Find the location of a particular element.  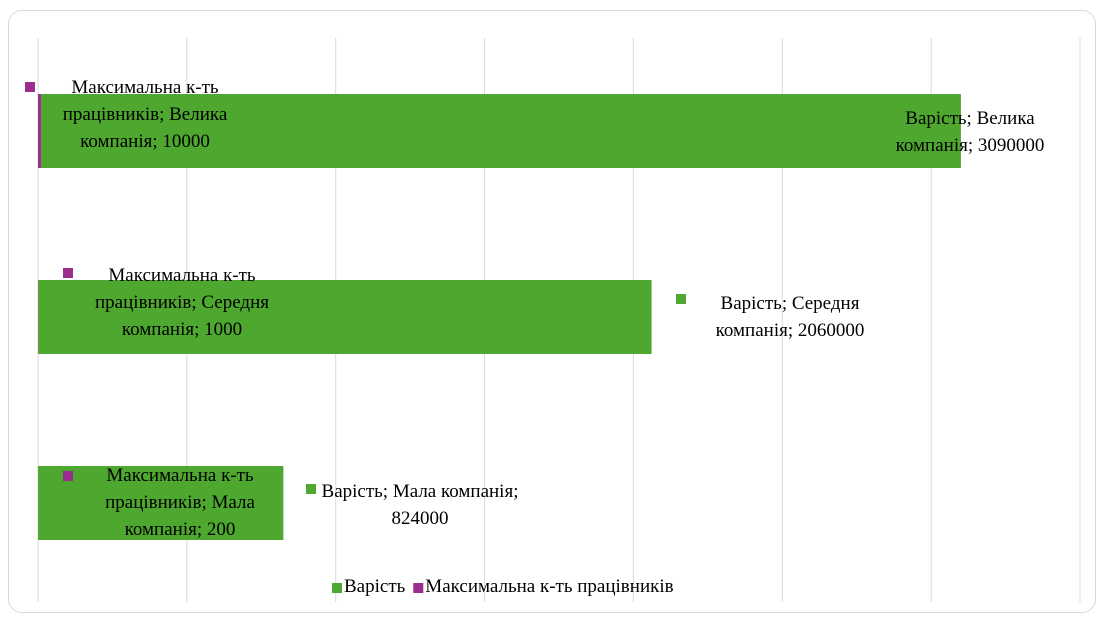

data-label: Варість; Середня компанія; 2060000 is located at coordinates (790, 317).